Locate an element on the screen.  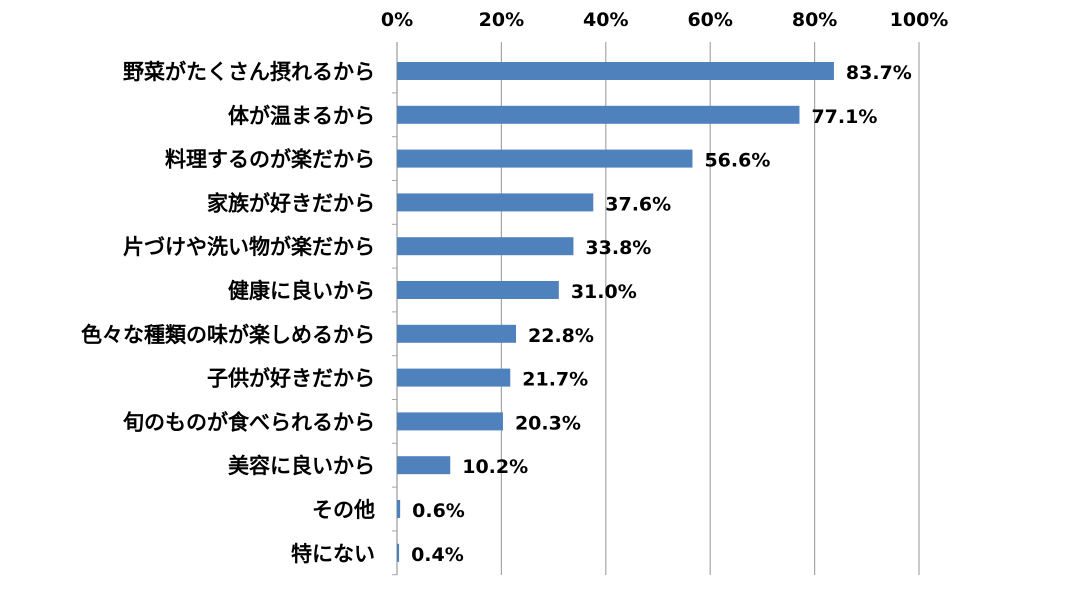
x-tick-label-20: 20% is located at coordinates (501, 20).